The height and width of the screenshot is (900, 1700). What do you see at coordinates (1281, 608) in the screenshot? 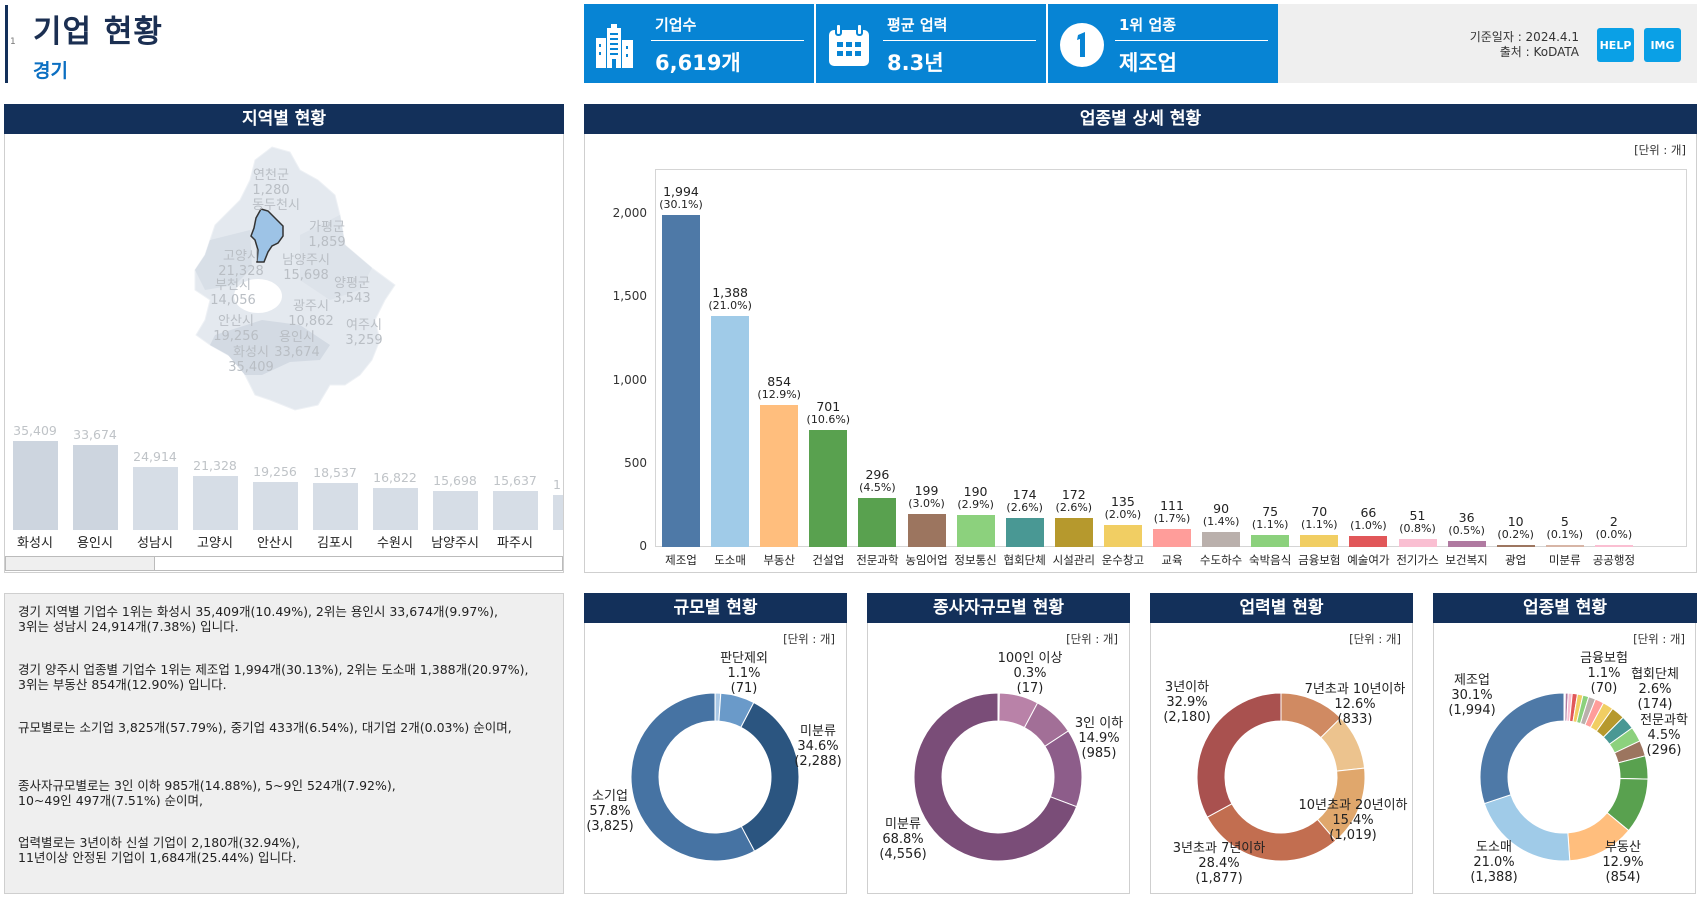
I see `panel-title: 업력별 현황` at bounding box center [1281, 608].